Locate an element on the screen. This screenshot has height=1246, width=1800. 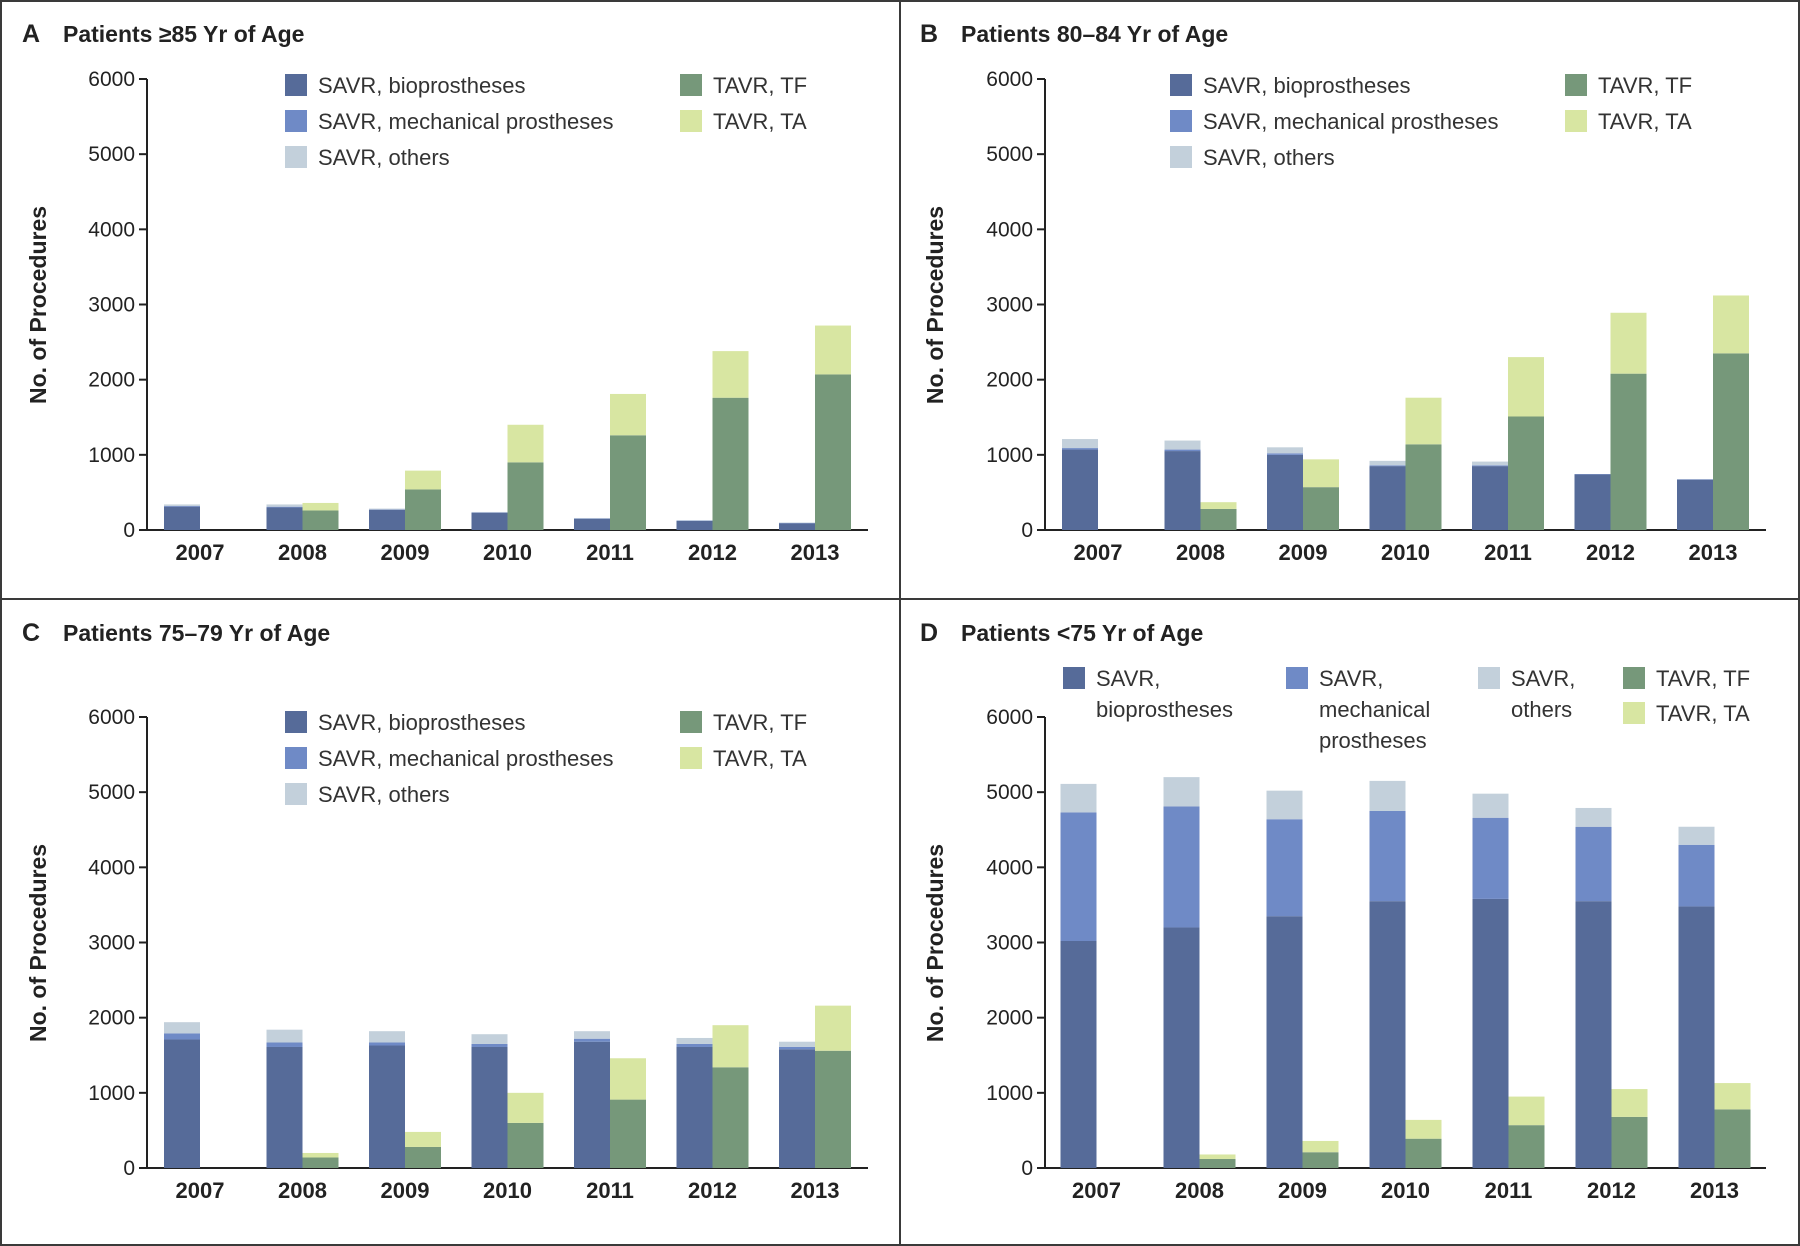
panel-d-legend-swatch-savr-bioprostheses is located at coordinates (1074, 678).